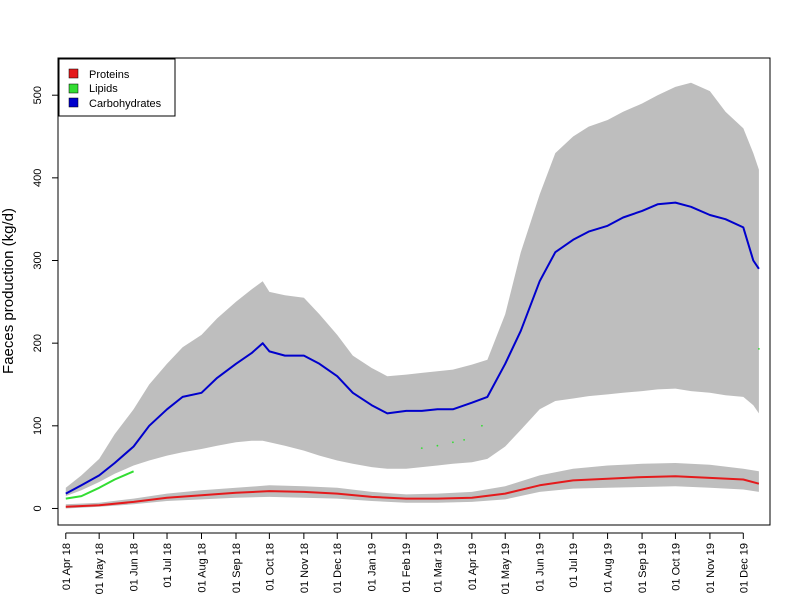 The image size is (800, 600). Describe the element at coordinates (643, 568) in the screenshot. I see `x-tick-label: 01 Sep 19` at that location.